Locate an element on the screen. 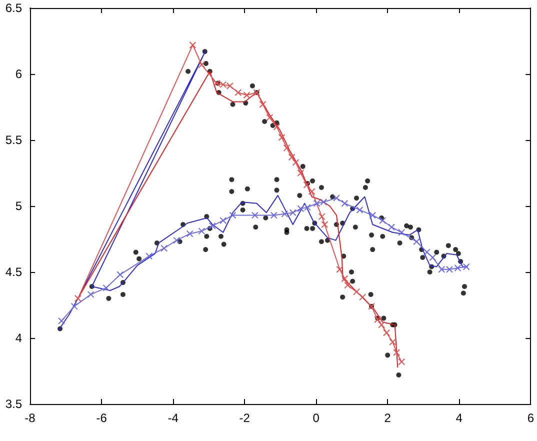 The width and height of the screenshot is (537, 441). y-tick-label: 5 is located at coordinates (18, 206).